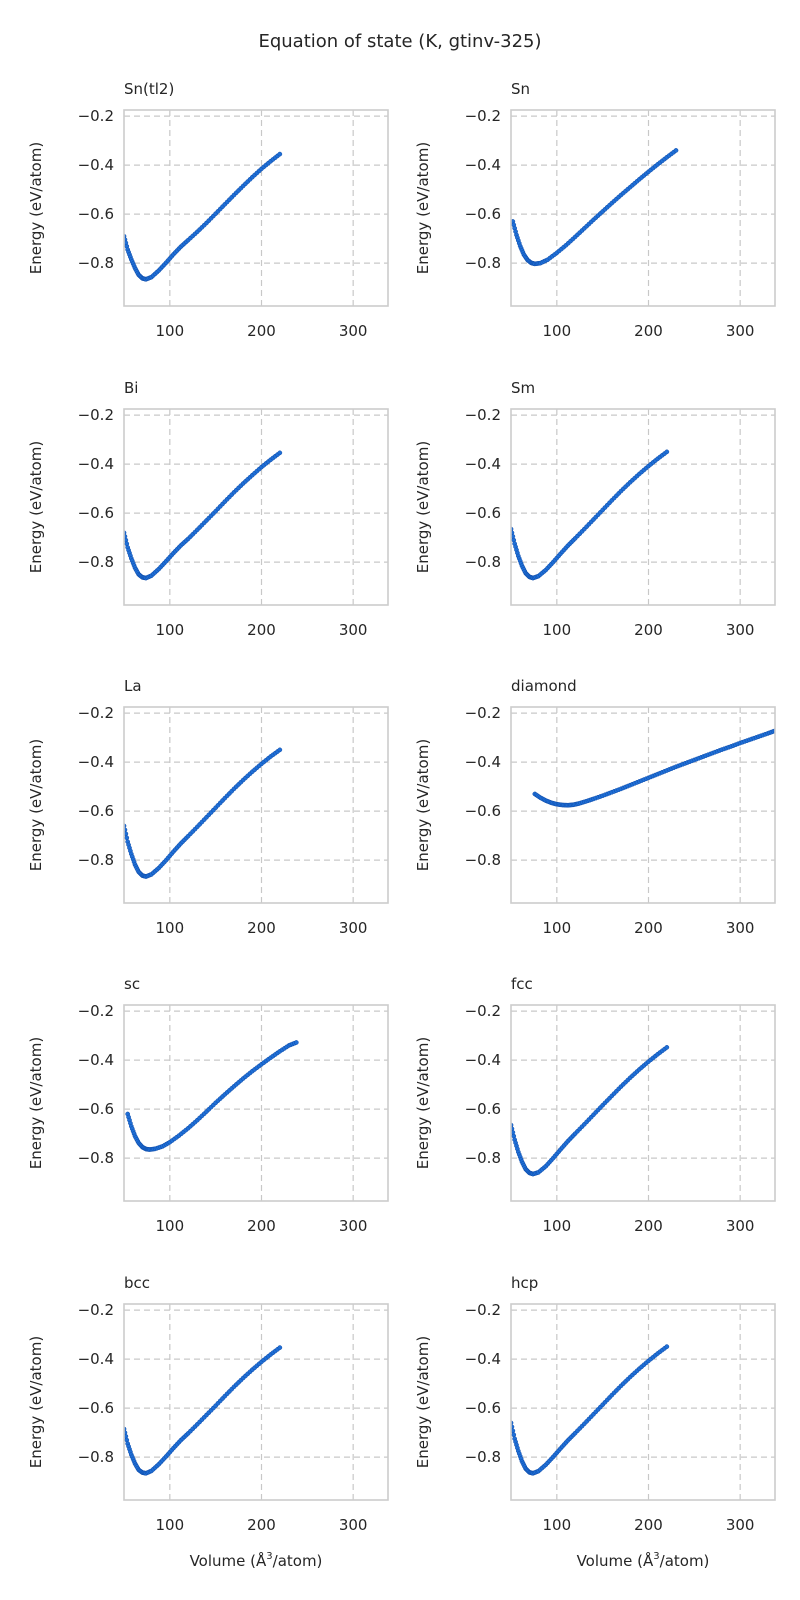 This screenshot has width=800, height=1600. Describe the element at coordinates (520, 89) in the screenshot. I see `panel-title: Sn` at that location.